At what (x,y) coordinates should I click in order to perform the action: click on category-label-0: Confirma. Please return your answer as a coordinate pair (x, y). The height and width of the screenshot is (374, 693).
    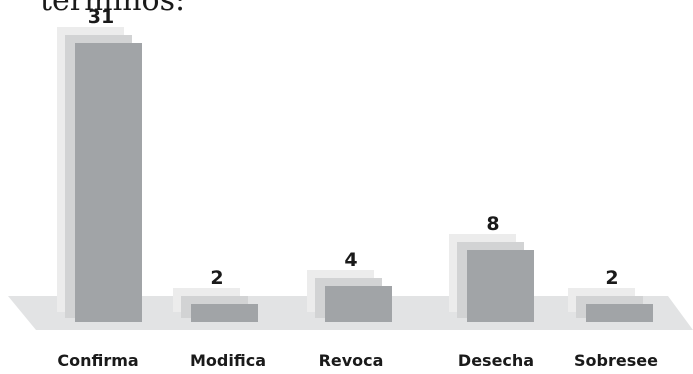
    Looking at the image, I should click on (97, 360).